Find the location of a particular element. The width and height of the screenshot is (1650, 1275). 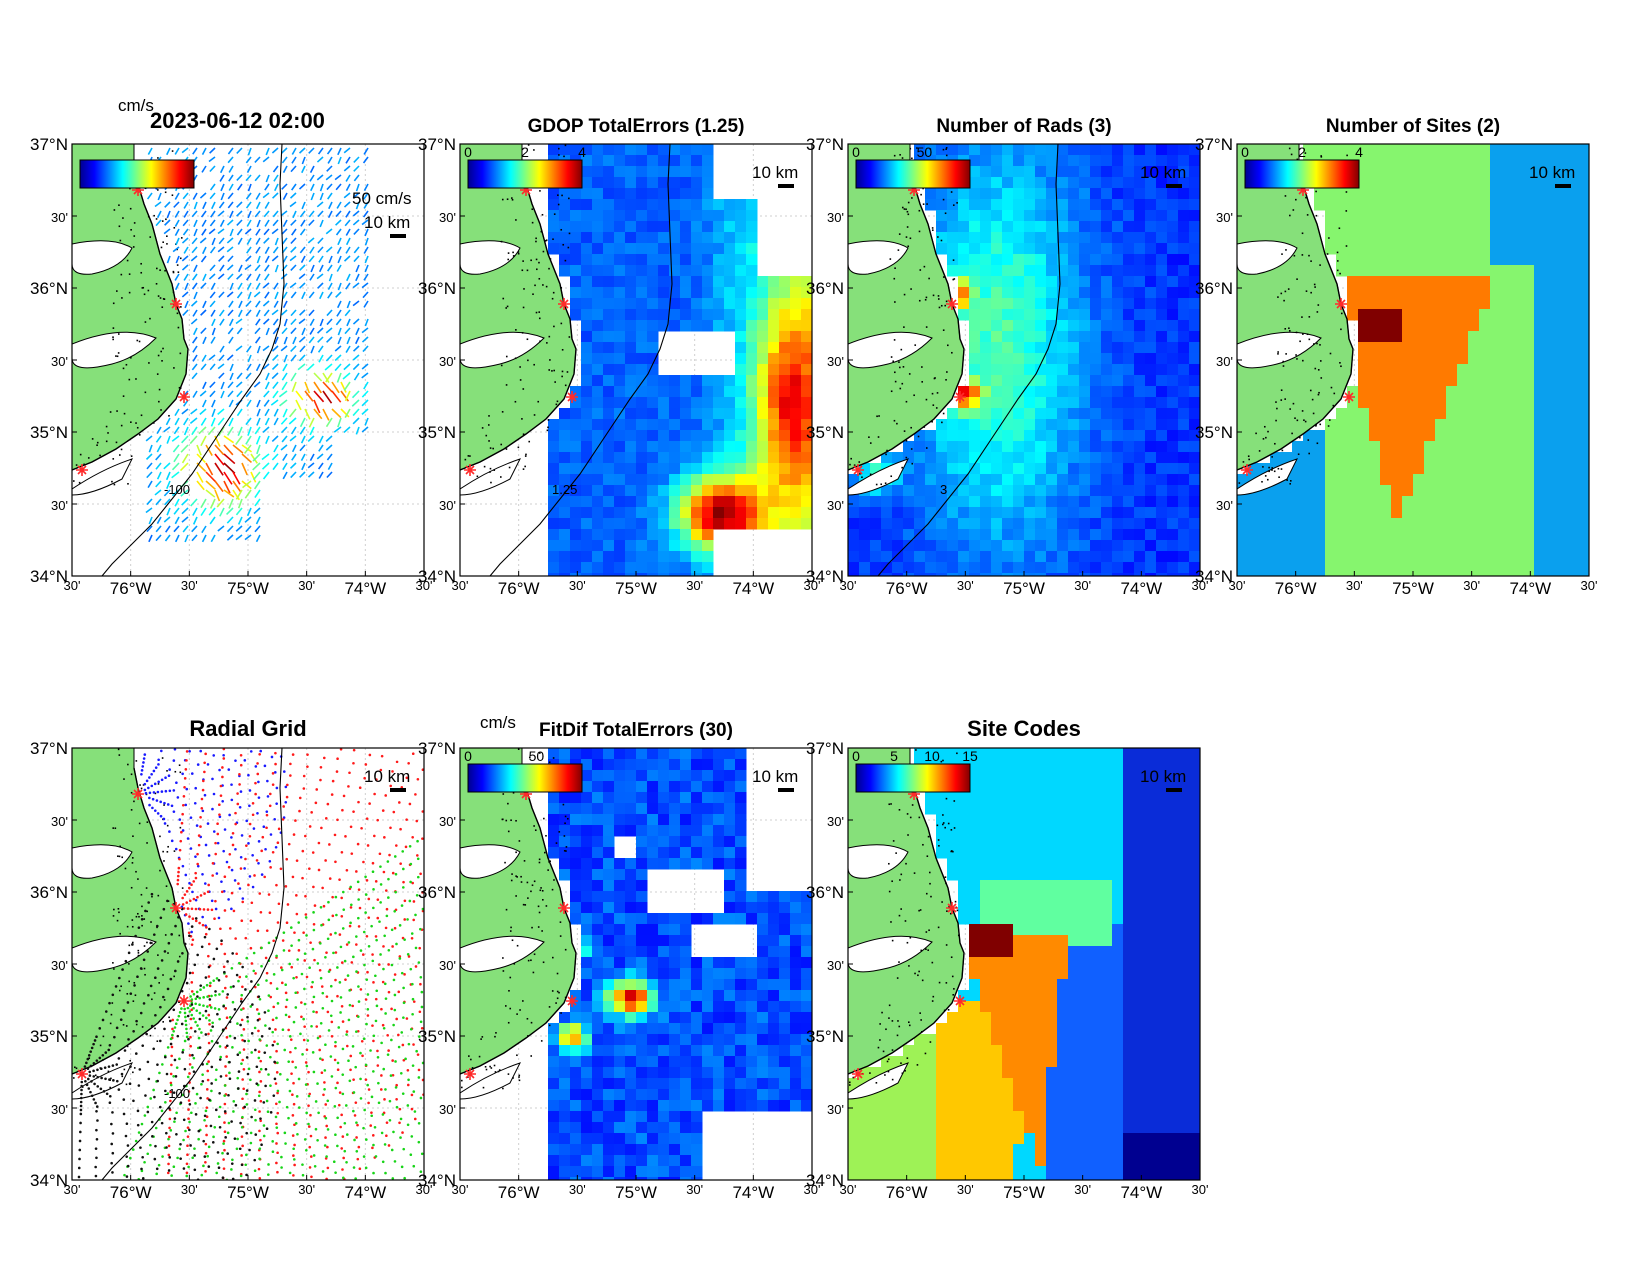

colorbar is located at coordinates (525, 174).